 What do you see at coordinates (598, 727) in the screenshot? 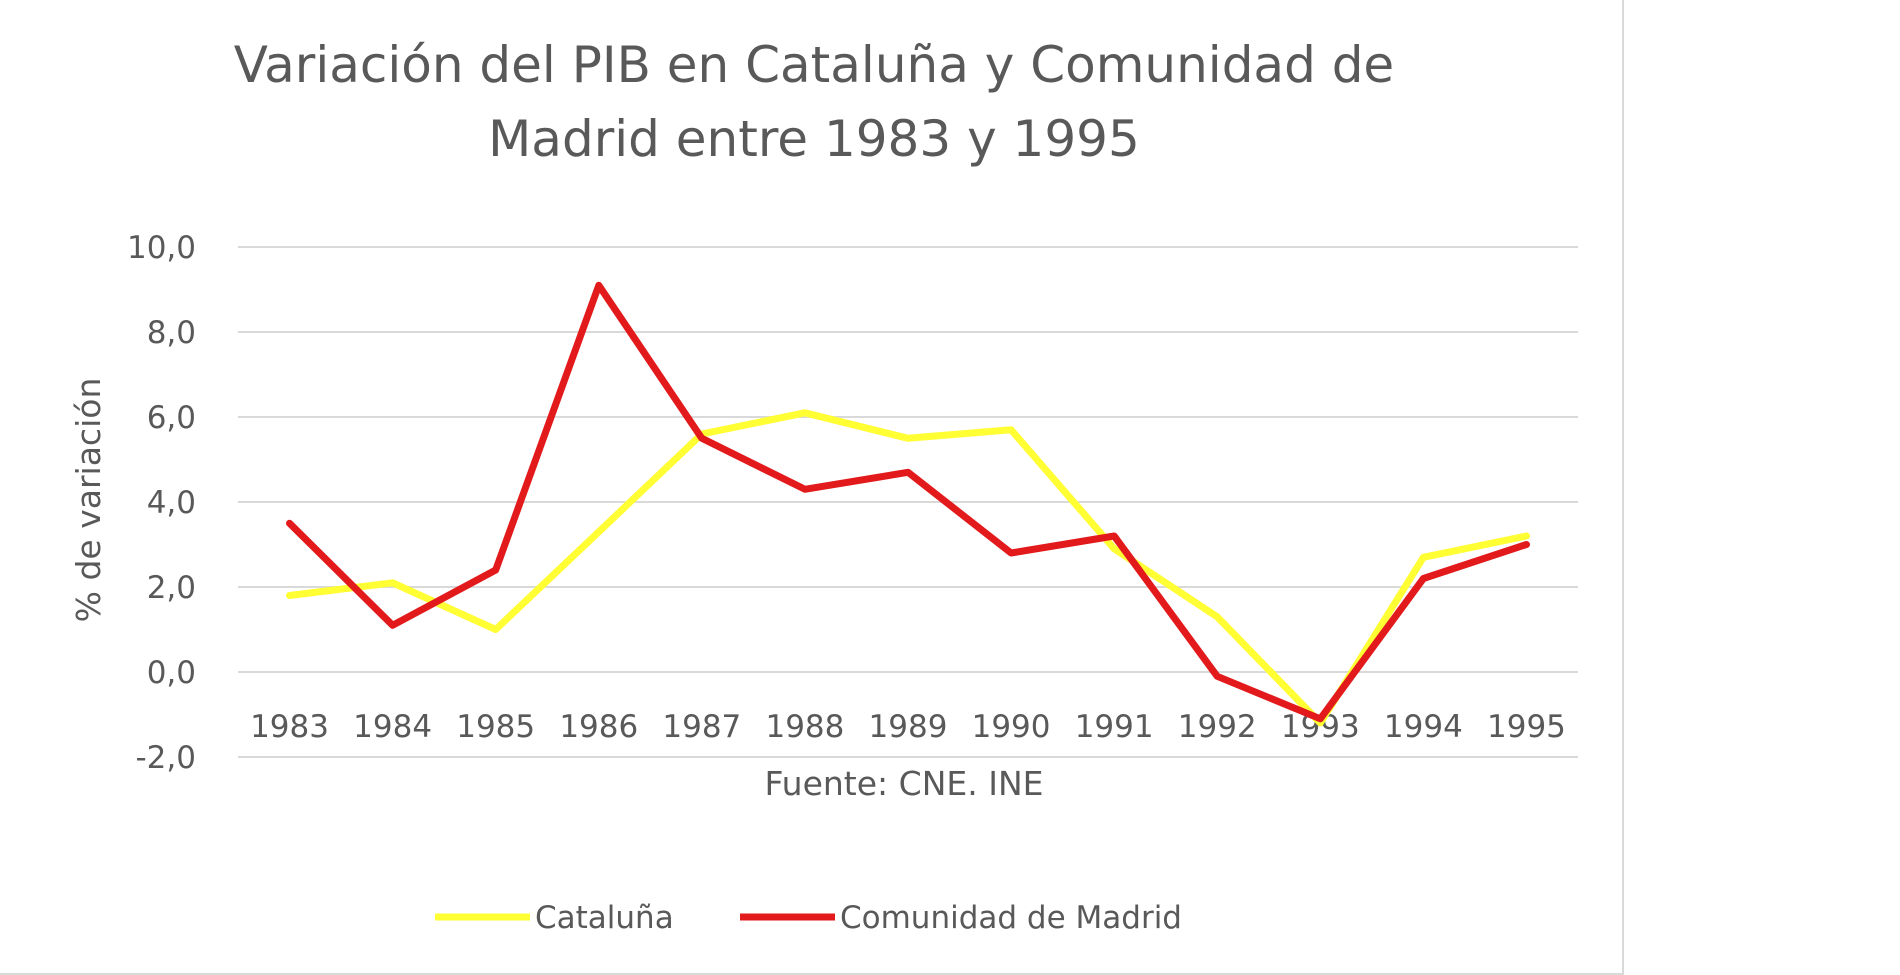
I see `x-tick-label: 1986` at bounding box center [598, 727].